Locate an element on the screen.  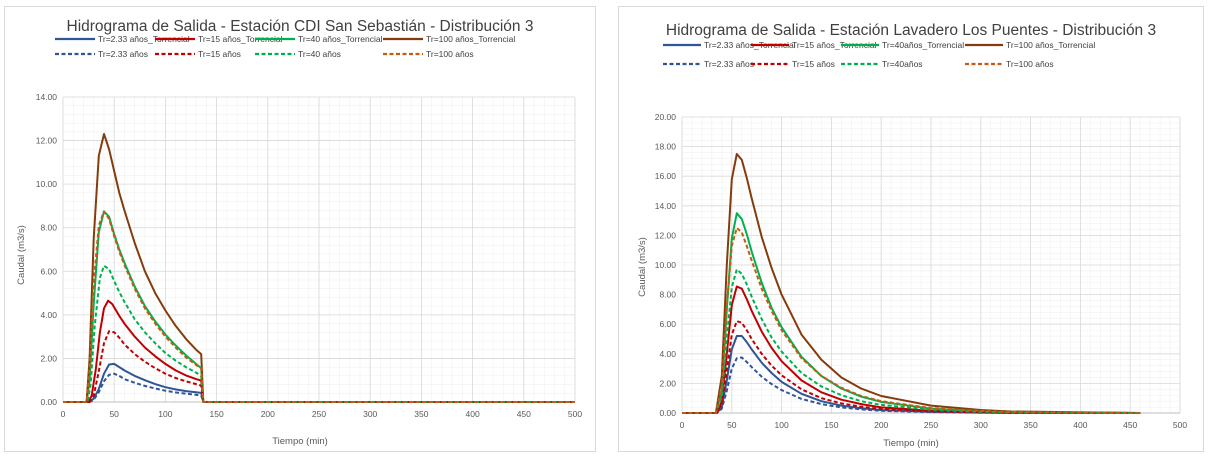
legend-label: Tr=40años_Torrencial is located at coordinates (923, 45).